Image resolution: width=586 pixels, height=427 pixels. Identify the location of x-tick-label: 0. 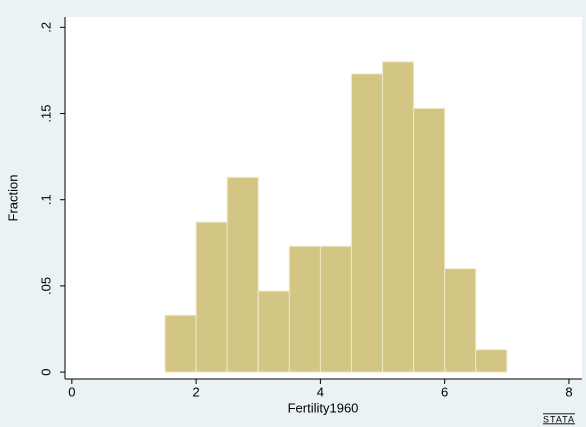
(71, 391).